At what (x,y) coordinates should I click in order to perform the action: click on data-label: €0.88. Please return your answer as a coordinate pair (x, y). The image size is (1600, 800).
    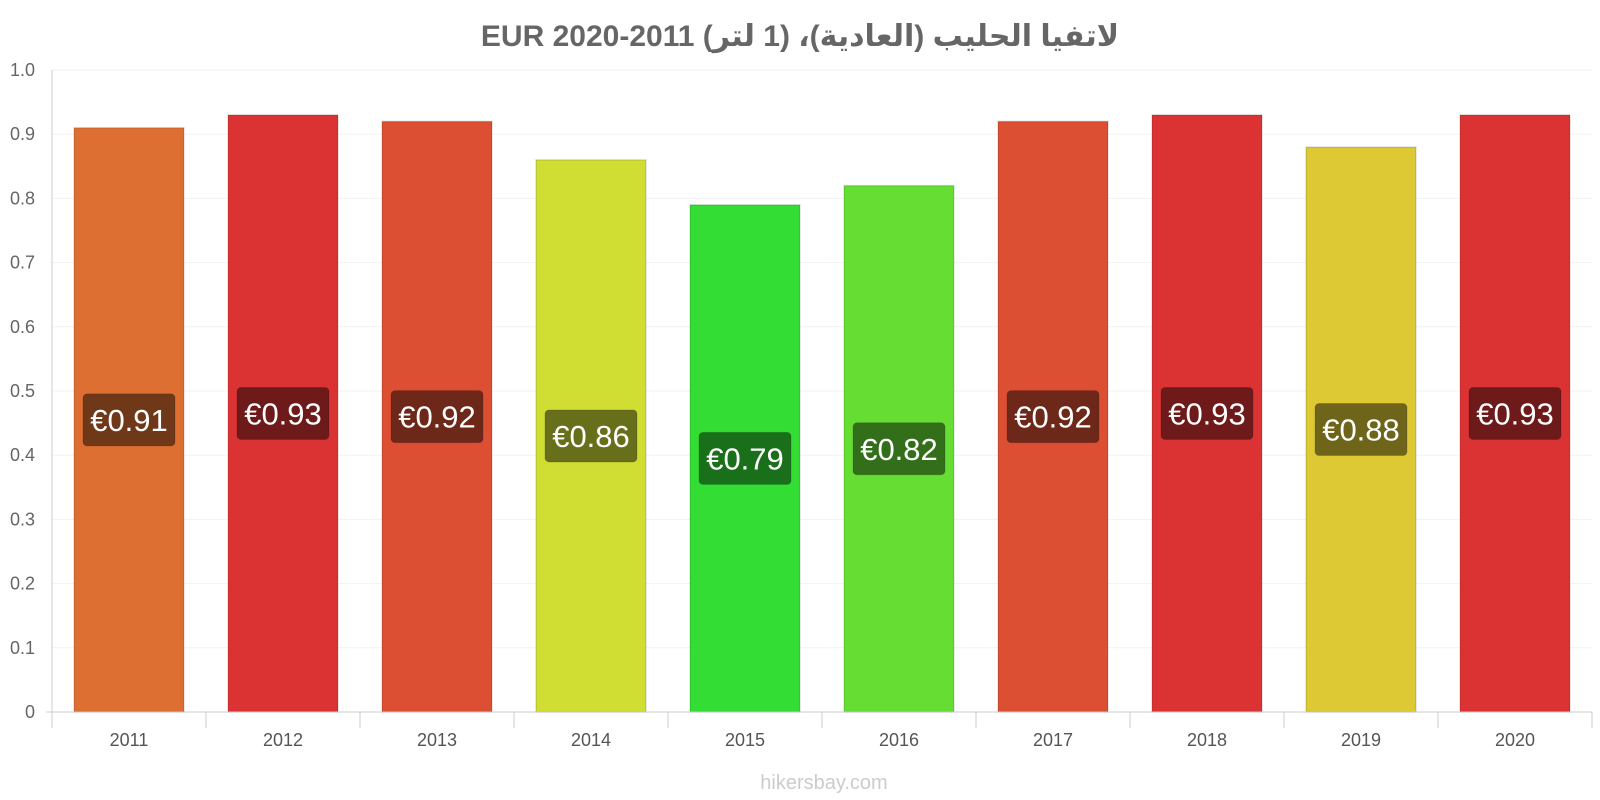
    Looking at the image, I should click on (1361, 430).